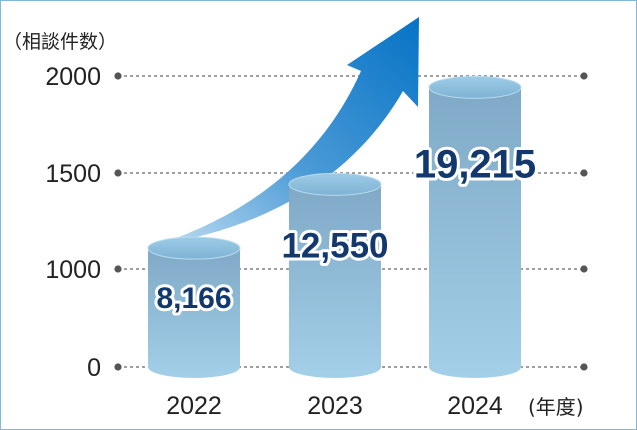  Describe the element at coordinates (475, 164) in the screenshot. I see `data-label: 19,215` at that location.